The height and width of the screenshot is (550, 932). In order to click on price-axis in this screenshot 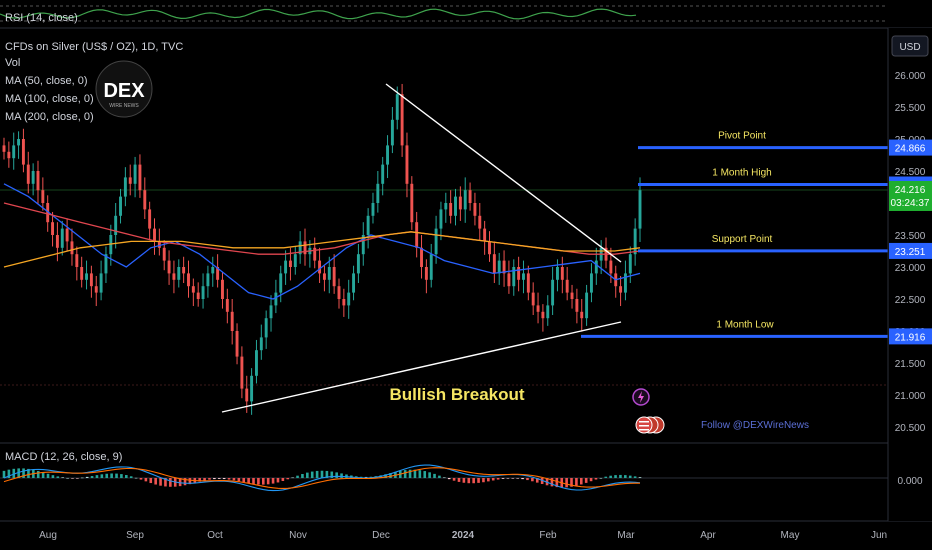, I will do `click(910, 274)`.